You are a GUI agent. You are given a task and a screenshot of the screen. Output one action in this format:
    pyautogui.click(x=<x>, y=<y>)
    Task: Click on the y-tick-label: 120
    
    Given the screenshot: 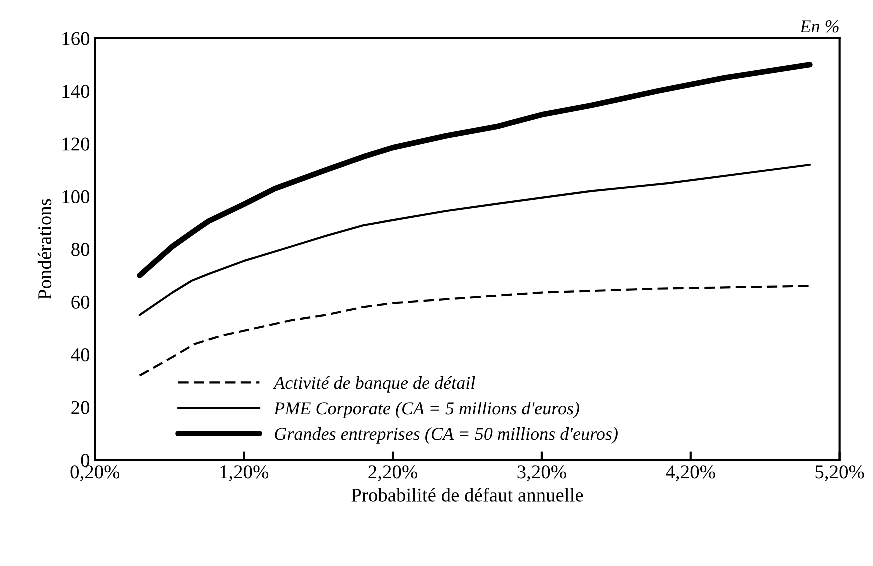 What is the action you would take?
    pyautogui.click(x=76, y=144)
    